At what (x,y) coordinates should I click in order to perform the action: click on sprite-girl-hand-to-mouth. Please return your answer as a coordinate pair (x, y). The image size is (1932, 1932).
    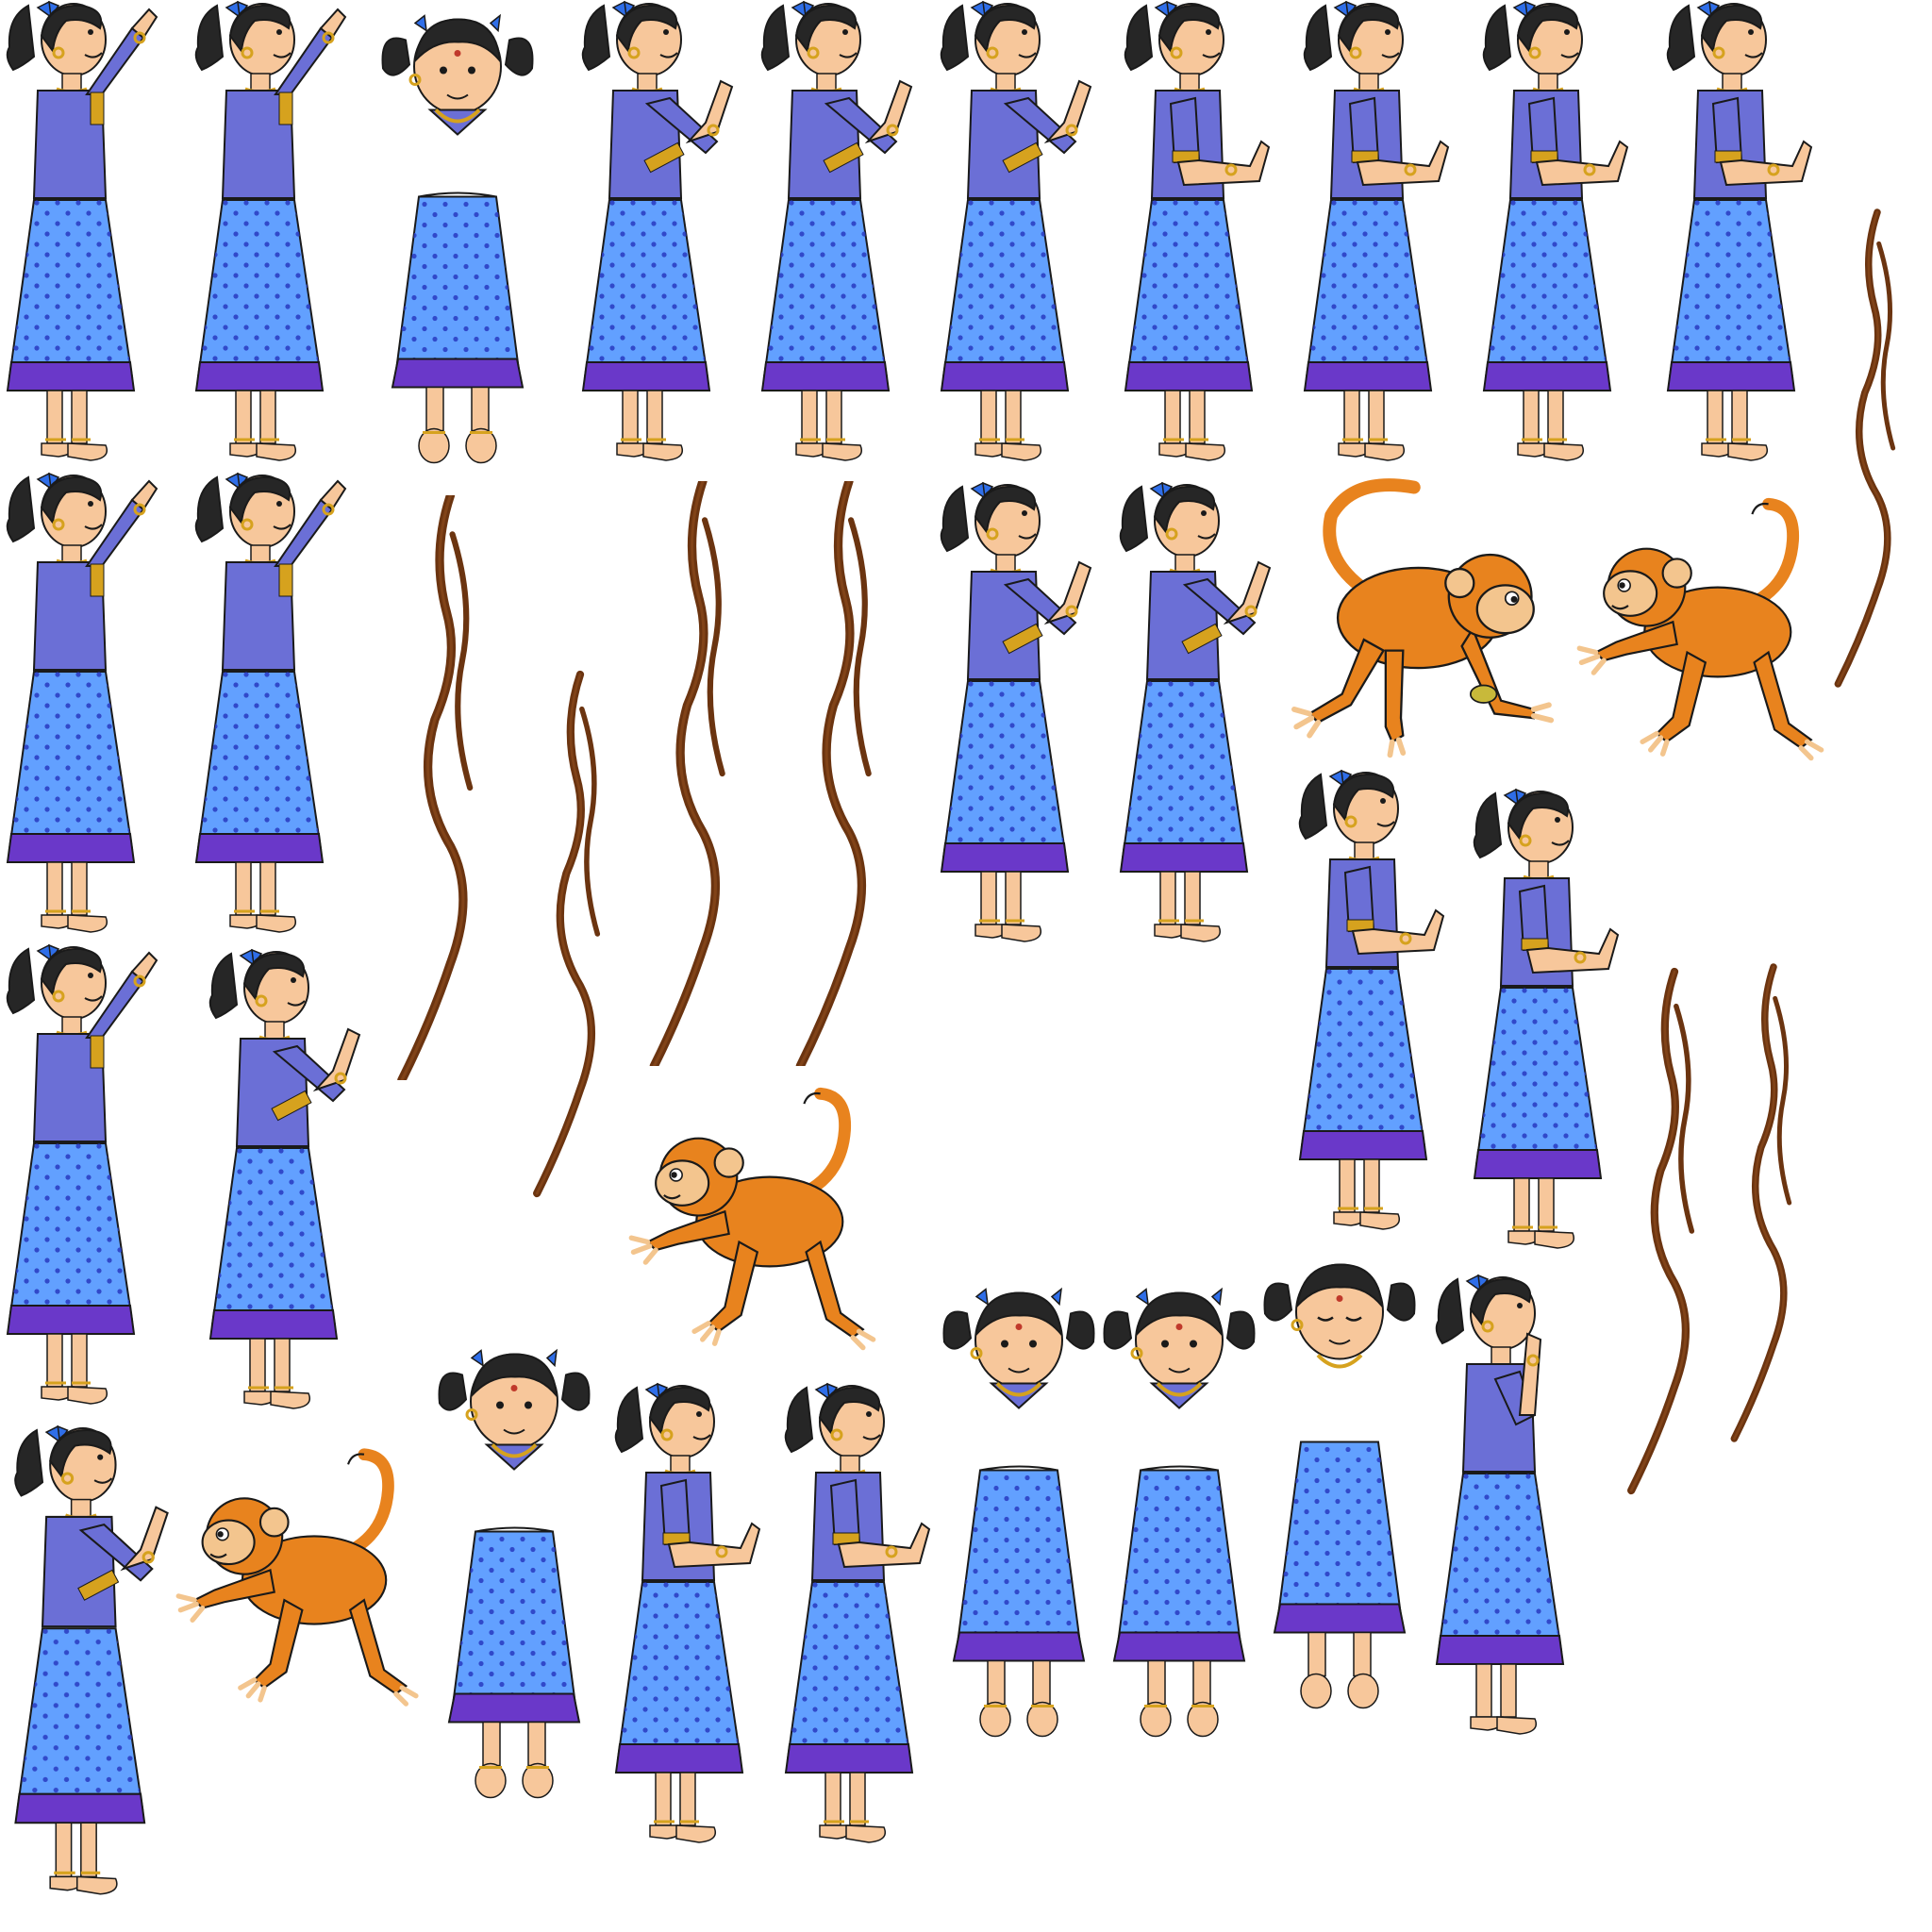
    Looking at the image, I should click on (1500, 1505).